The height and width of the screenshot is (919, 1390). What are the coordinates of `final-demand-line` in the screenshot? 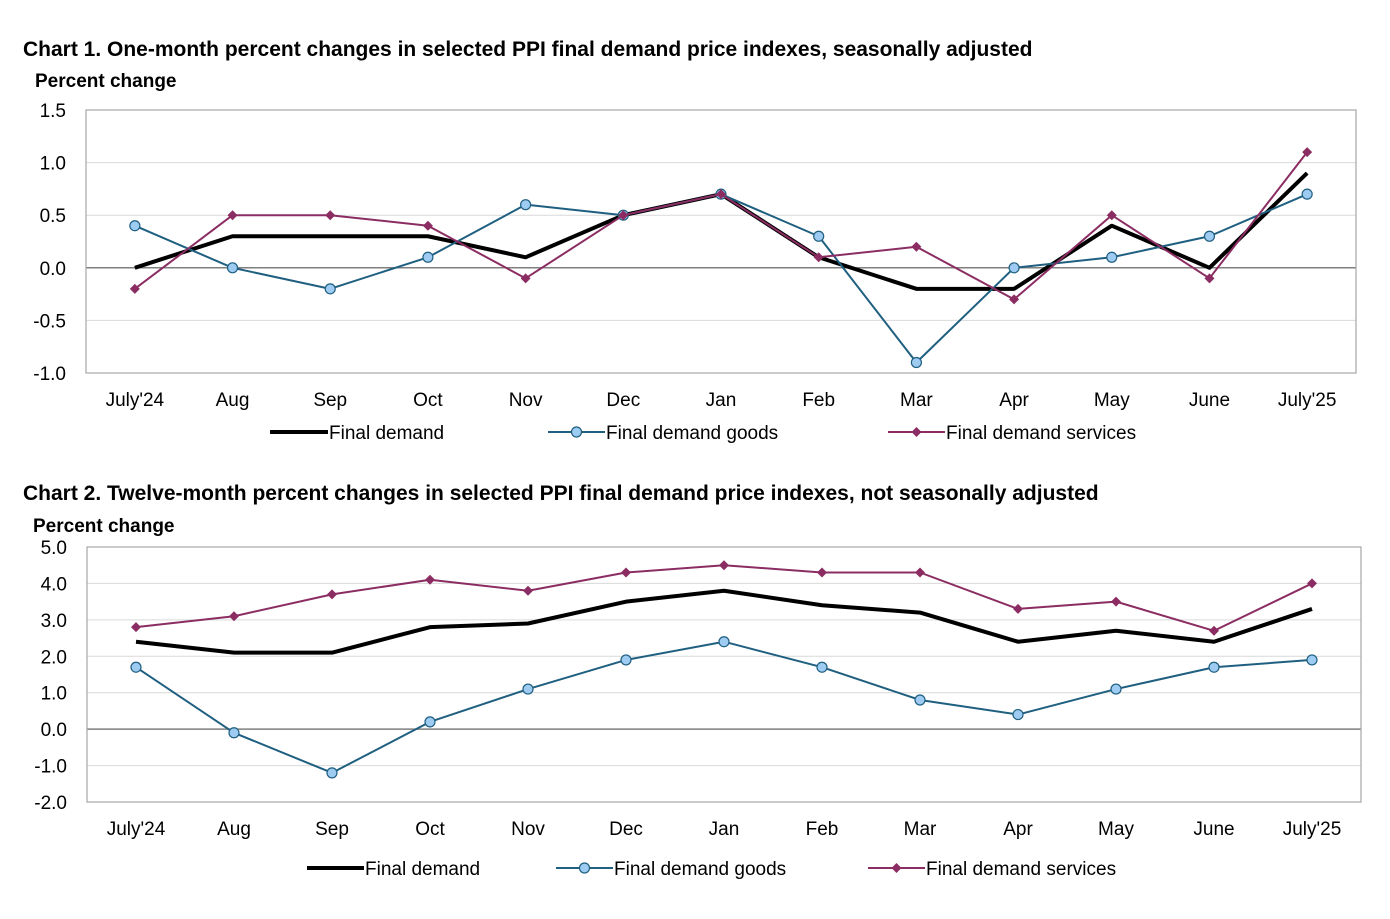 It's located at (724, 621).